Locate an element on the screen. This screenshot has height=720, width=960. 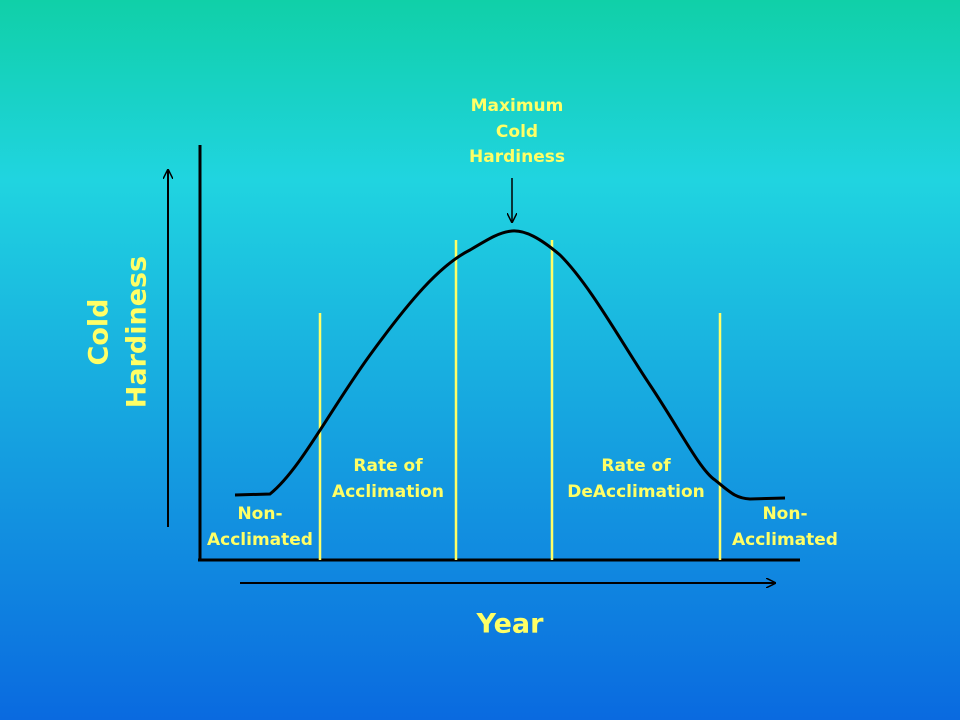
y-axis-label: Cold is located at coordinates (99, 332).